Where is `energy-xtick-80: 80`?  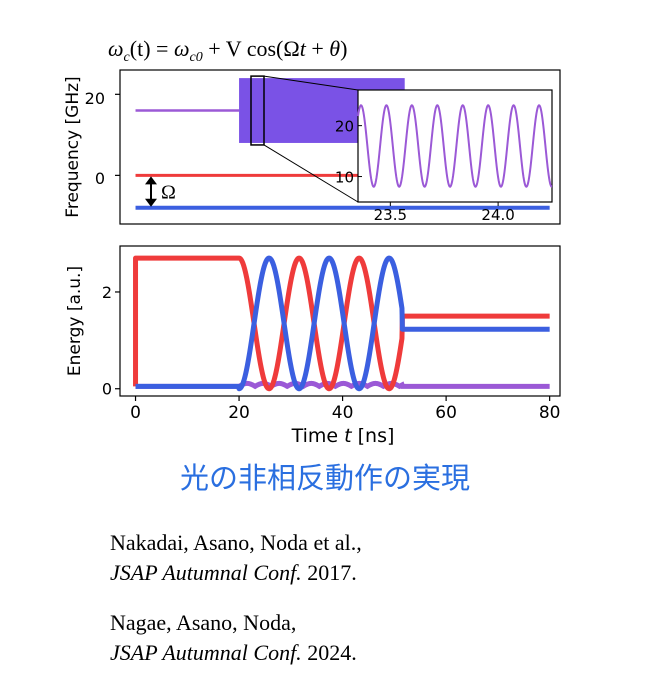 energy-xtick-80: 80 is located at coordinates (550, 413).